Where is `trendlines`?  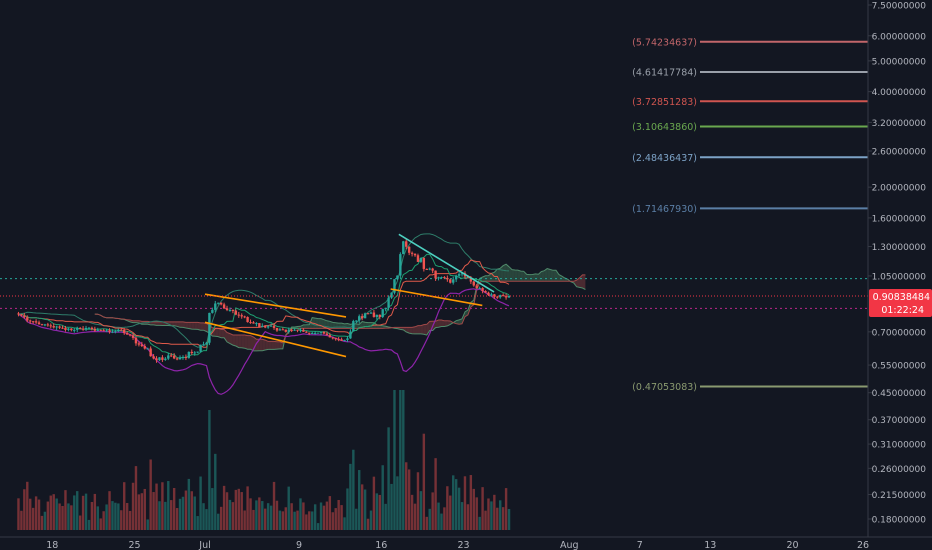
trendlines is located at coordinates (349, 295).